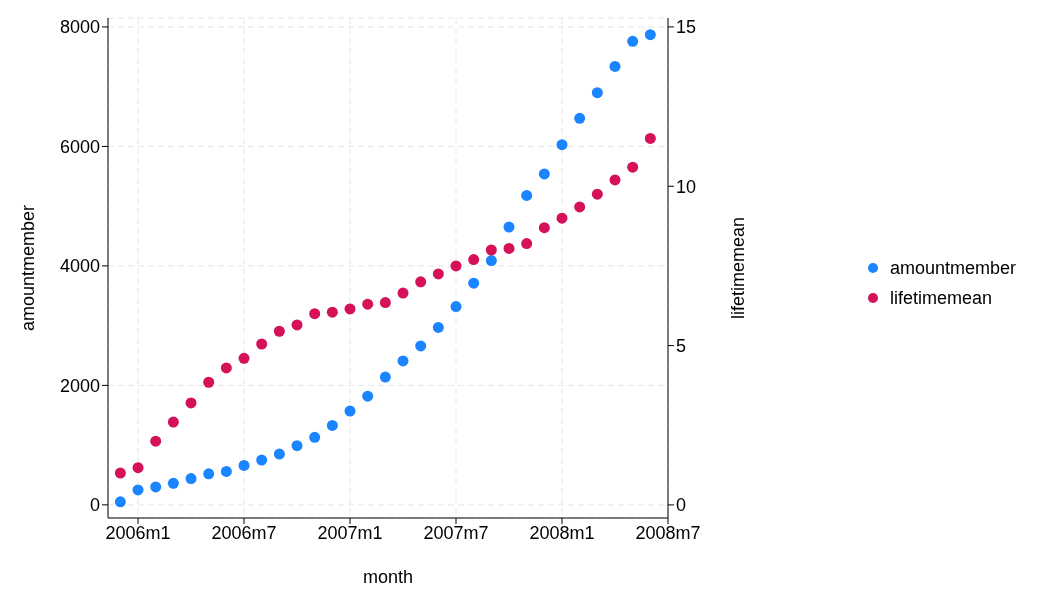 Image resolution: width=1037 pixels, height=612 pixels. I want to click on y2-tick-label: 15, so click(686, 27).